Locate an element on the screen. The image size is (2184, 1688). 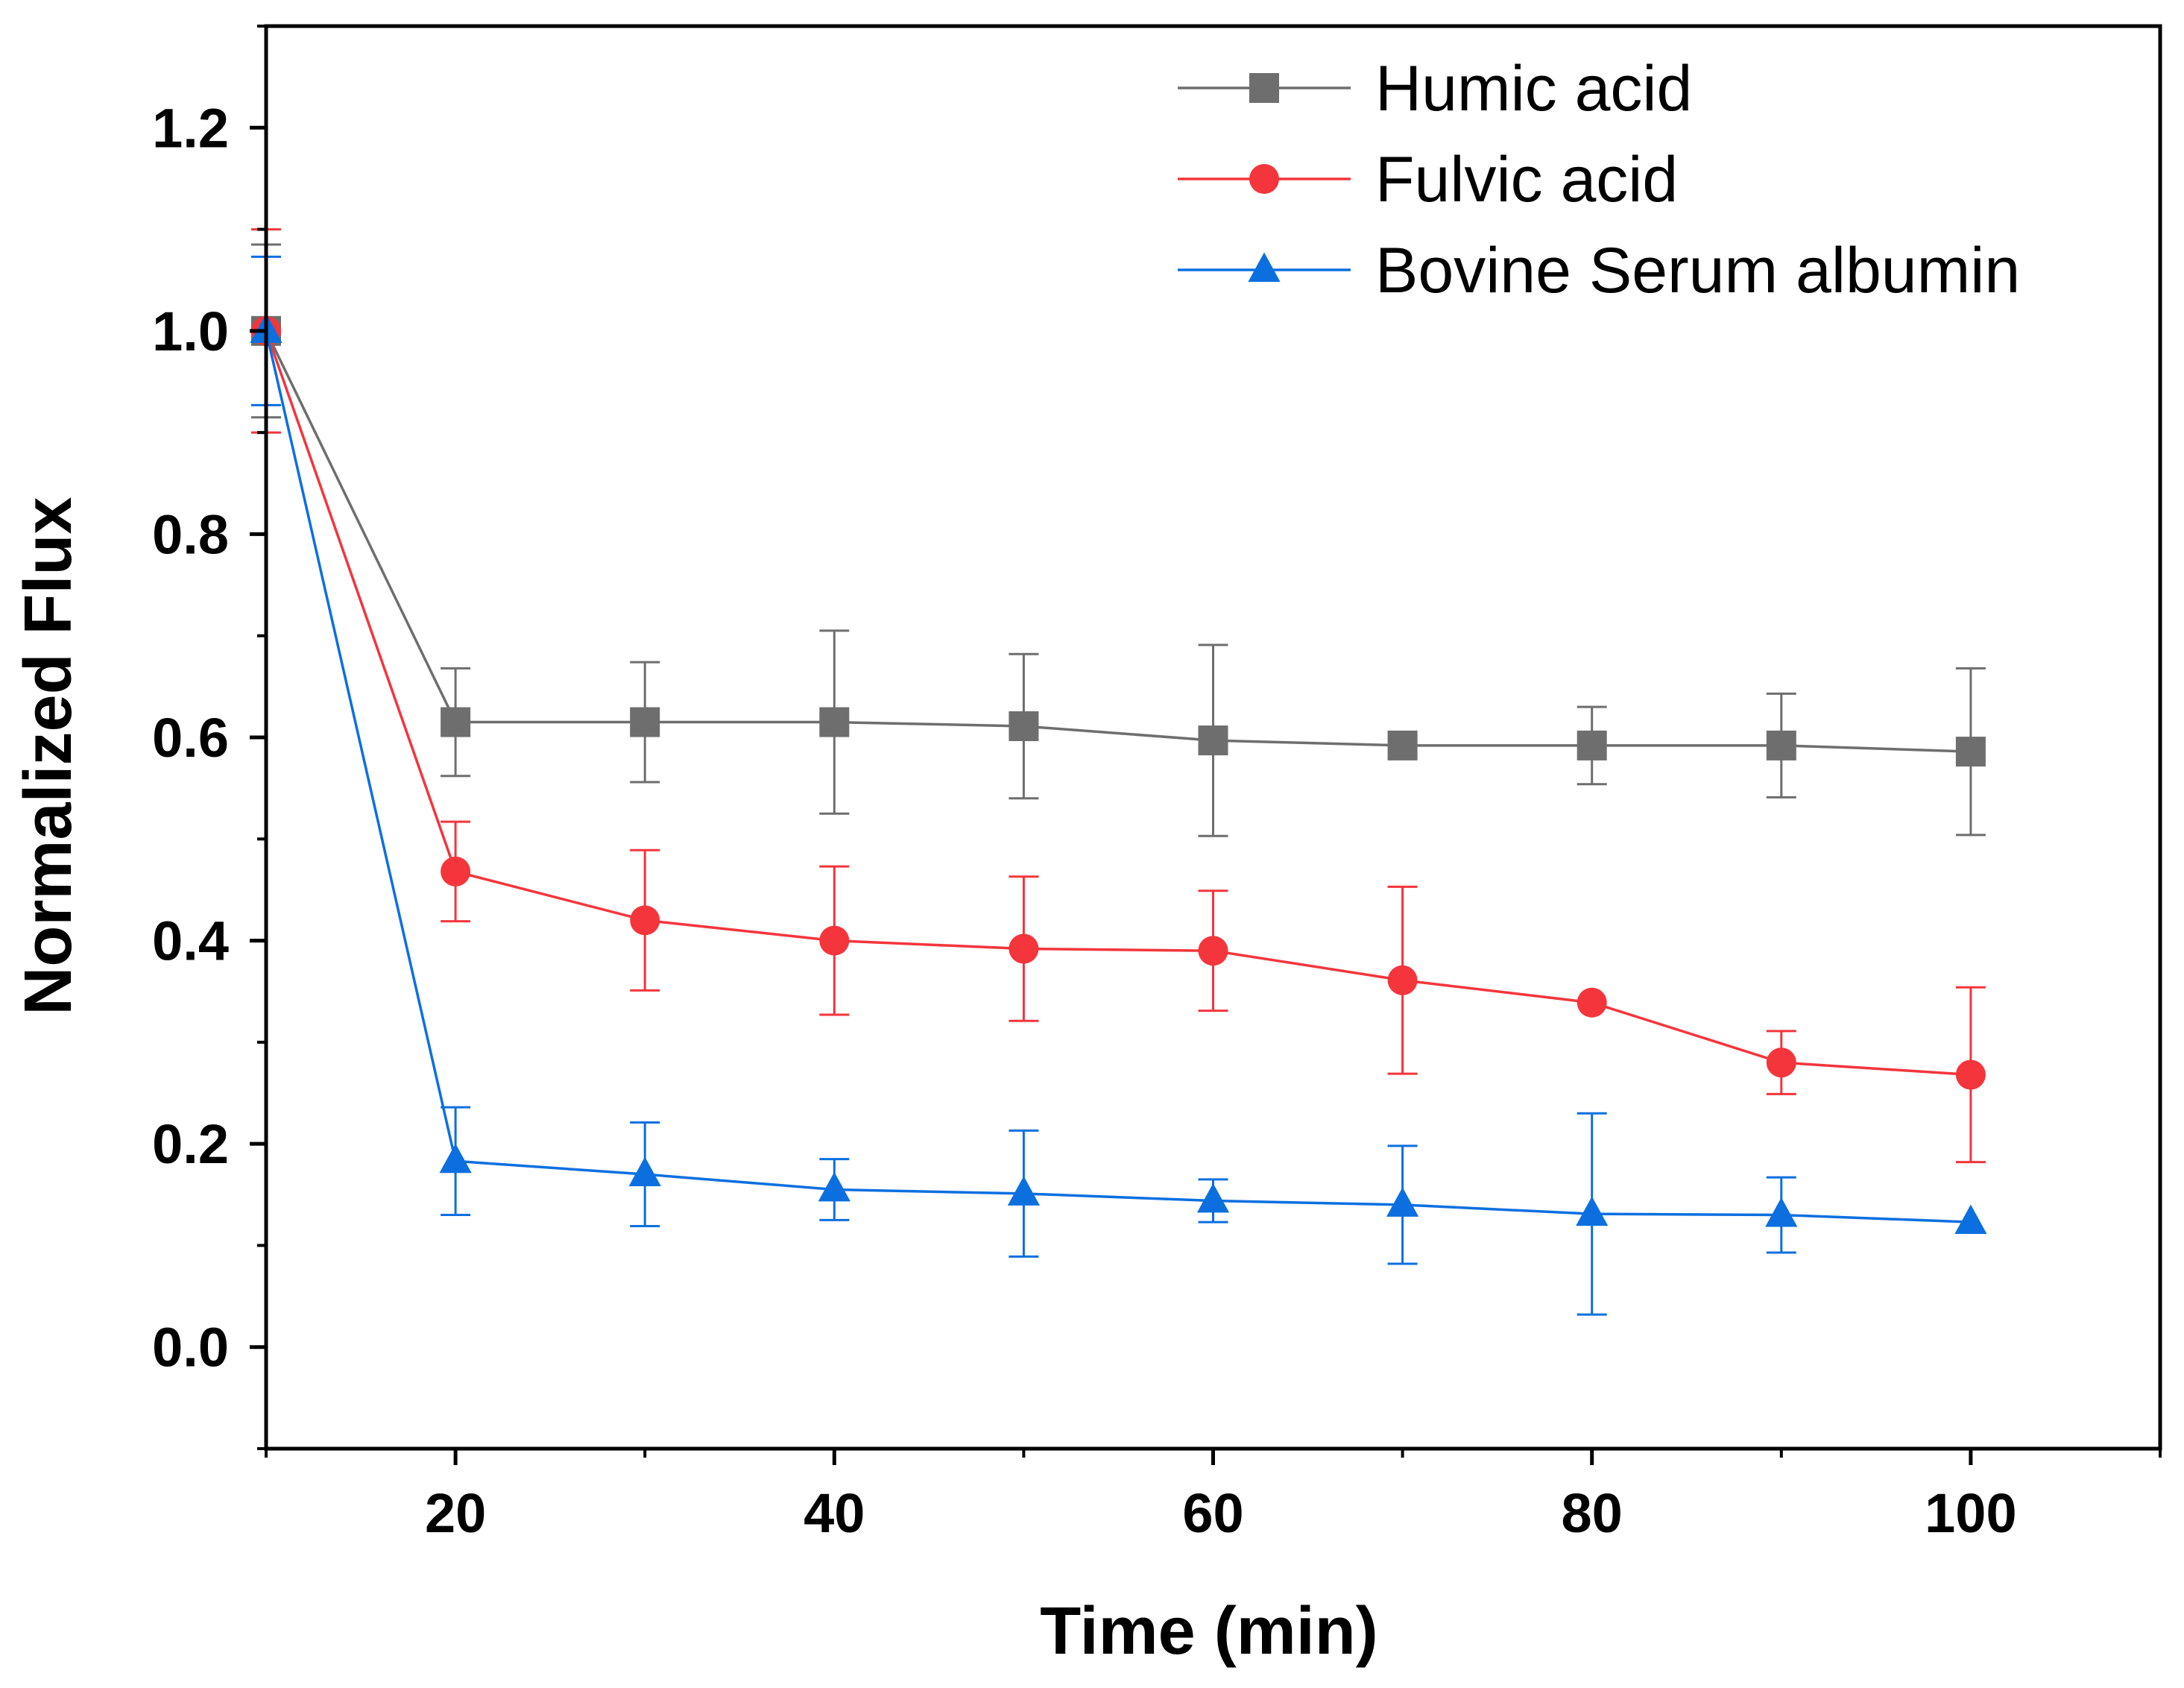
legend-label: Humic acid is located at coordinates (1533, 89).